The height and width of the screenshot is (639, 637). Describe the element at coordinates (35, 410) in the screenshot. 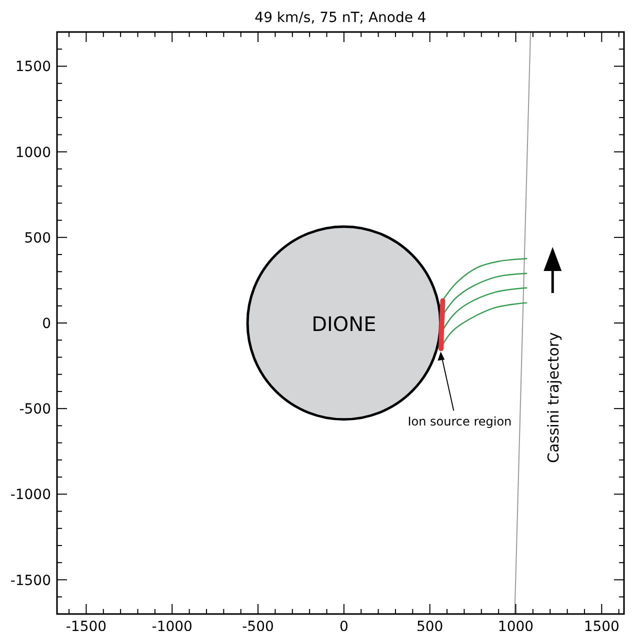

I see `y-tick-label: -500` at that location.